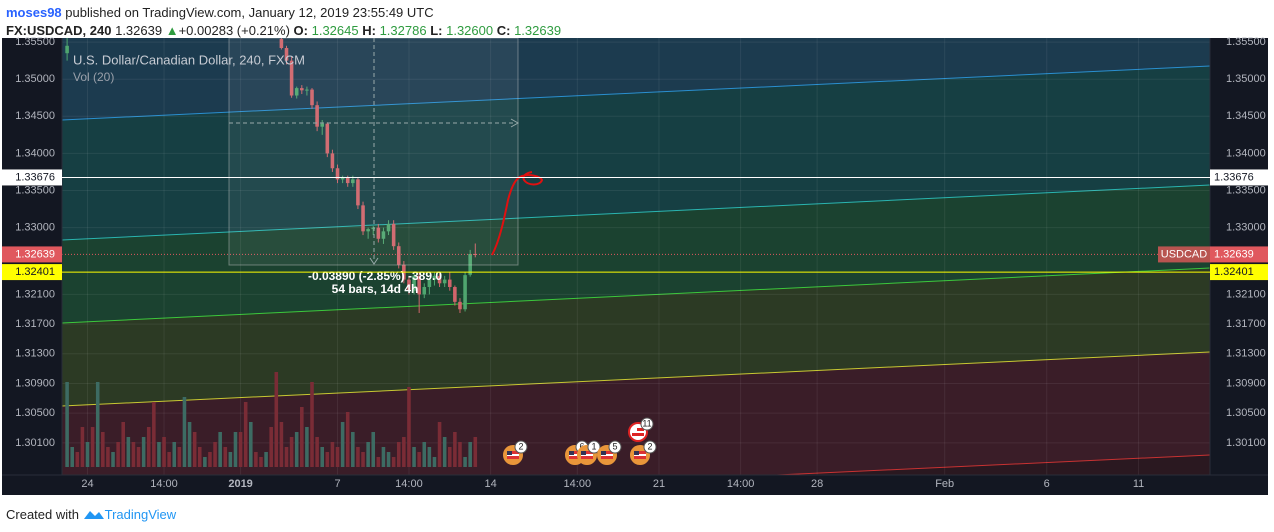  Describe the element at coordinates (1246, 294) in the screenshot. I see `y-tick-label: 1.32100` at that location.